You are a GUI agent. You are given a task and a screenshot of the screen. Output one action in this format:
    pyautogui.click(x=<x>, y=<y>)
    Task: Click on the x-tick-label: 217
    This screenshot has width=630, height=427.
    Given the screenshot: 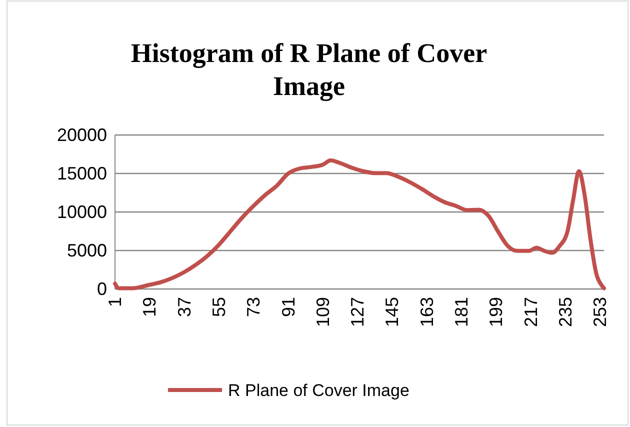 What is the action you would take?
    pyautogui.click(x=530, y=312)
    